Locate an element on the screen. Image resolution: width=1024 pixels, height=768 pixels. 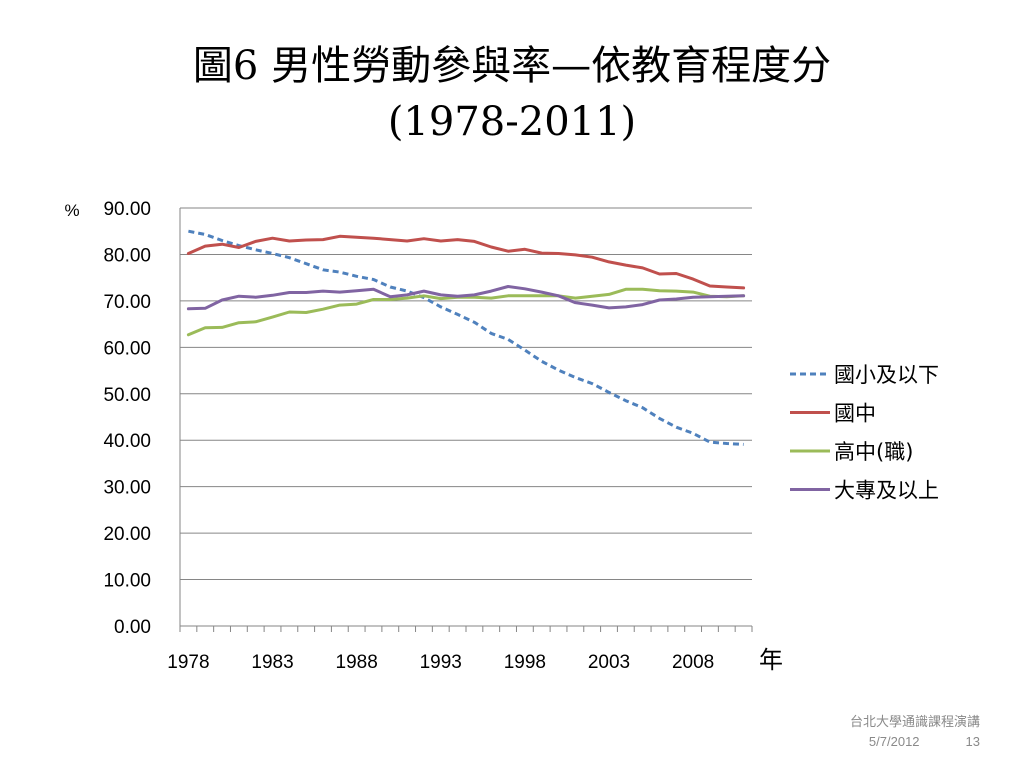
legend-label: 國小及以下 is located at coordinates (886, 375).